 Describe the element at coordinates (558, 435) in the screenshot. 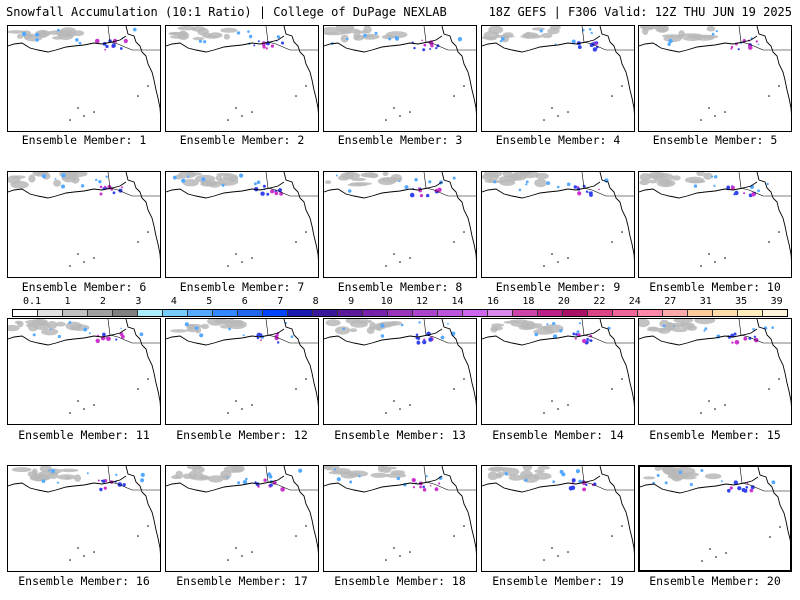

I see `ensemble-member-label: Ensemble Member: 14` at that location.